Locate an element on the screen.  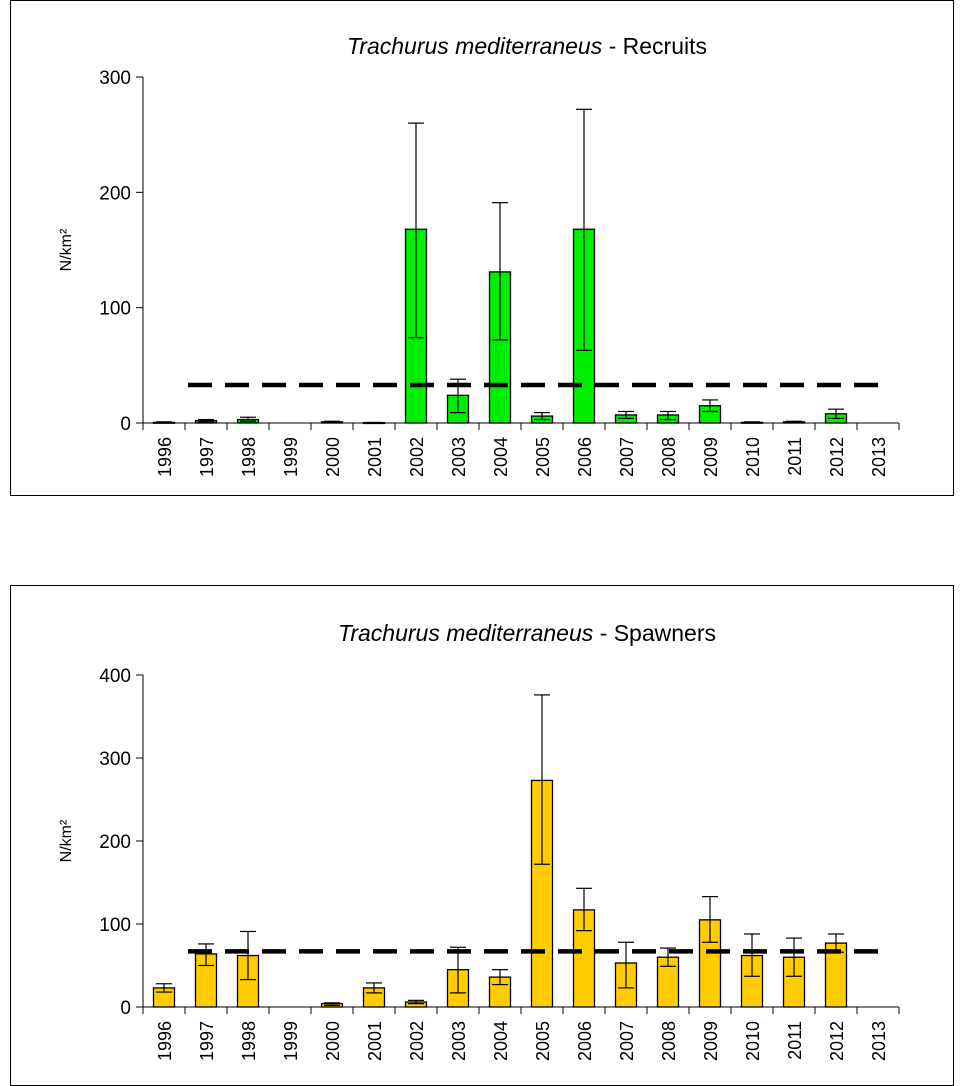
chart-title-suffix: - Spawners is located at coordinates (654, 633).